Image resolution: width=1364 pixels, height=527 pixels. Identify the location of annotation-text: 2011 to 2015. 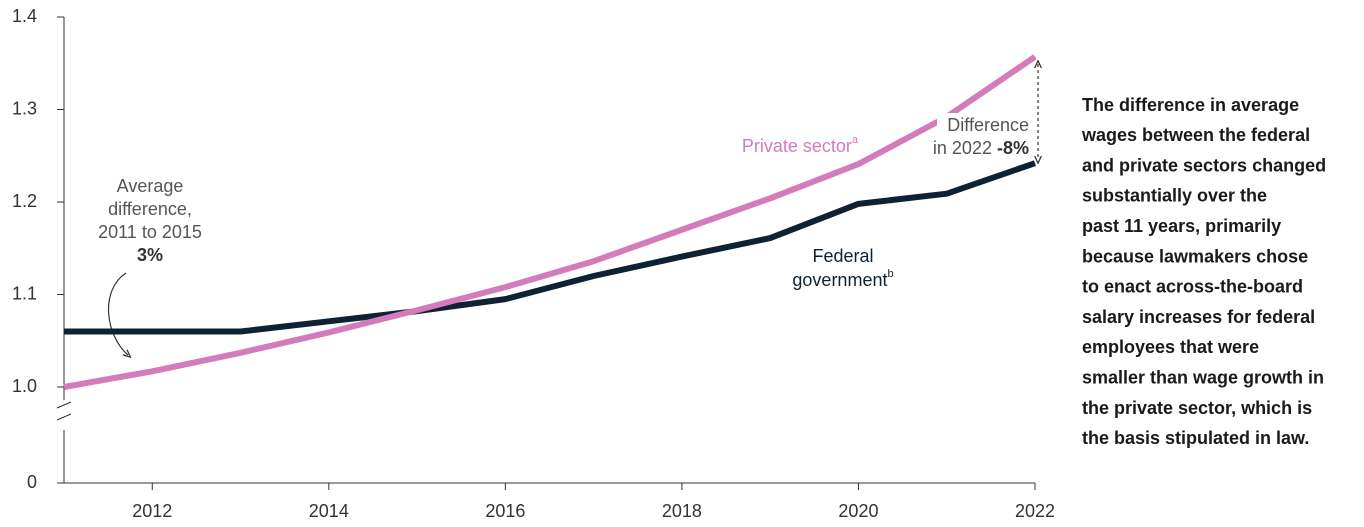
(150, 232).